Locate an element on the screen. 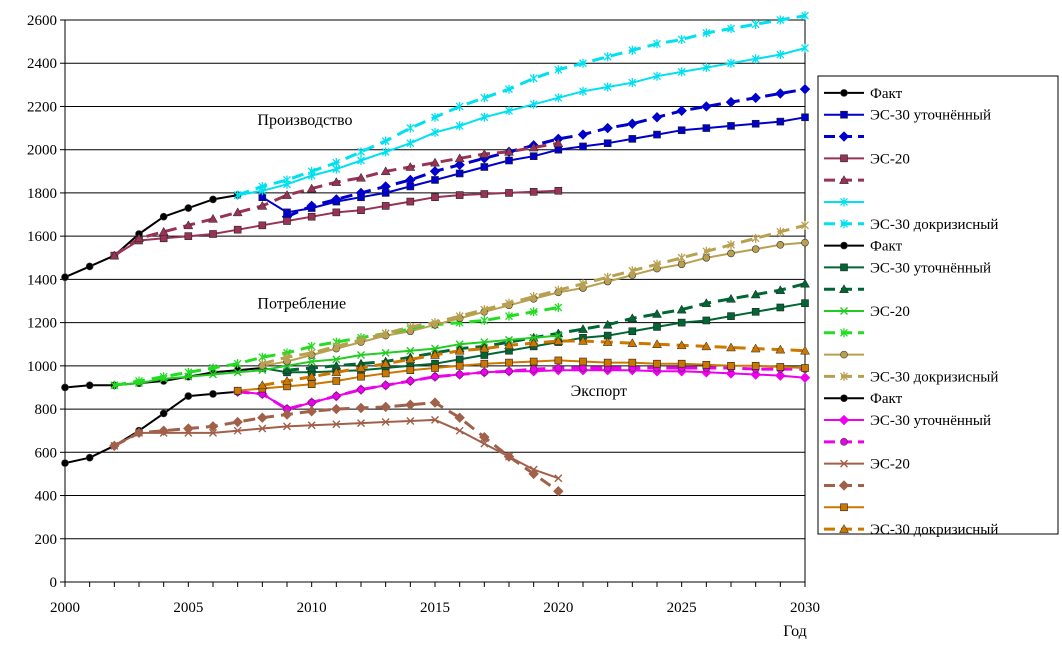 This screenshot has width=1062, height=647. legend-entry is located at coordinates (844, 179).